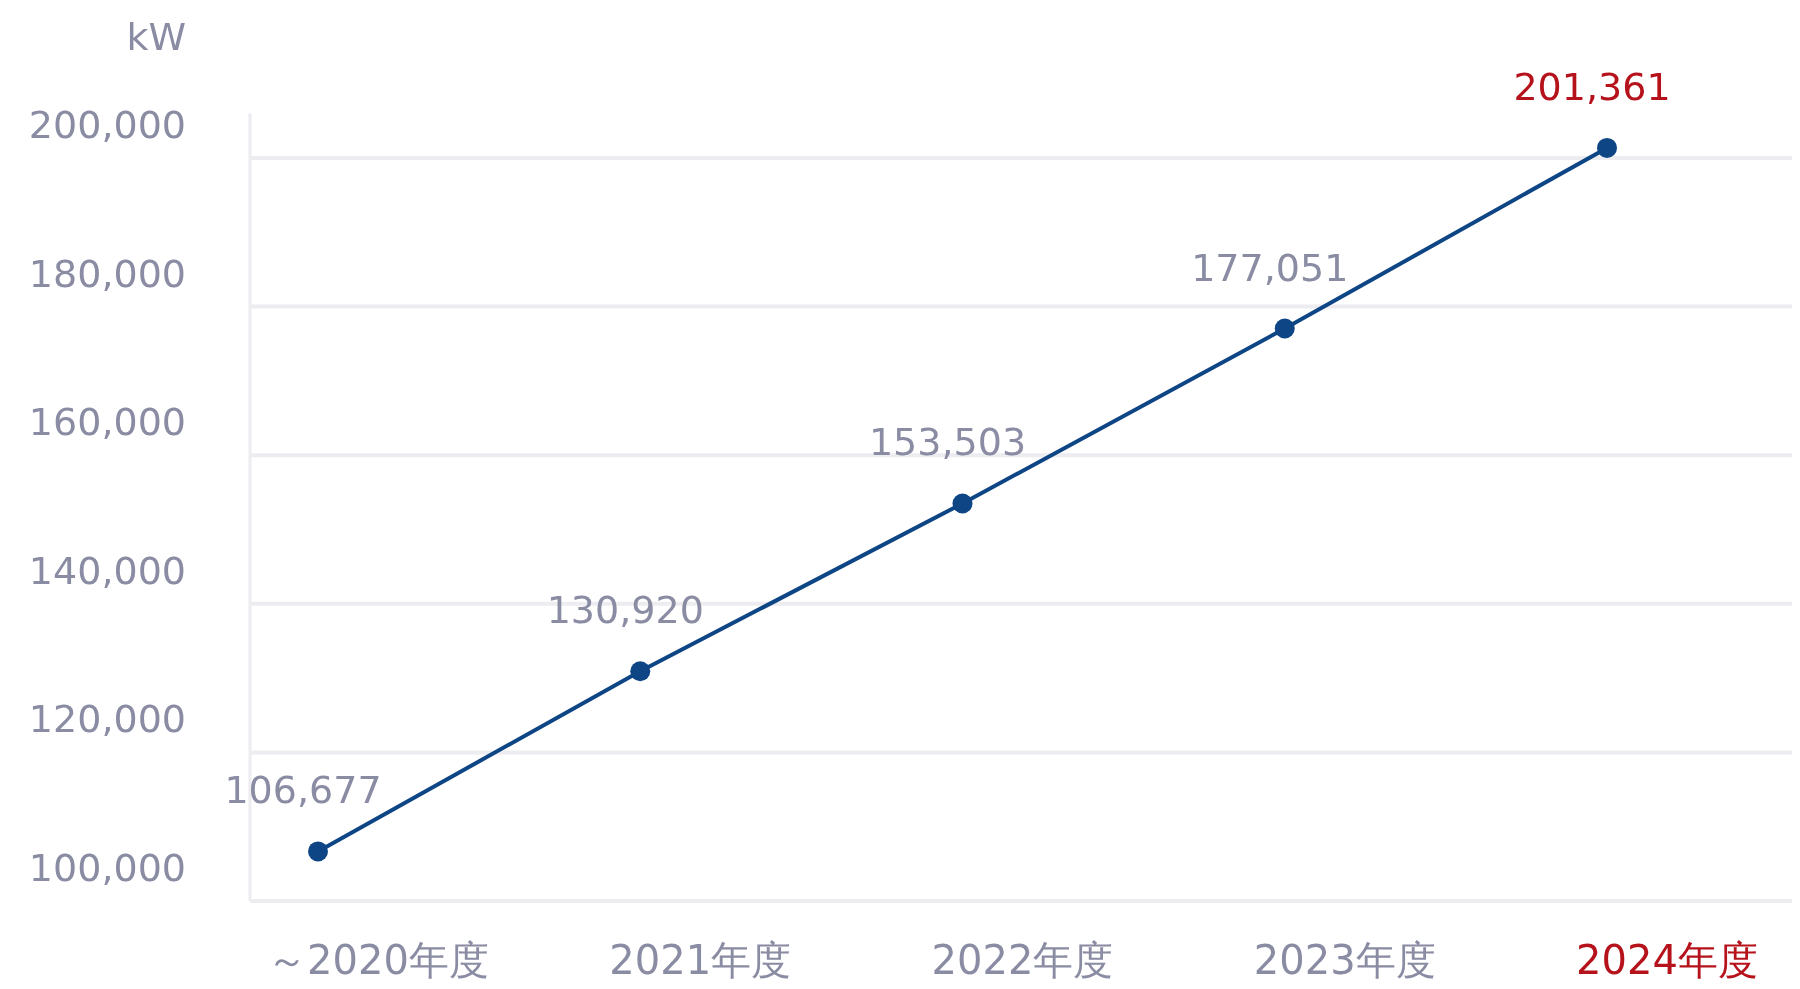 The height and width of the screenshot is (989, 1800). Describe the element at coordinates (625, 610) in the screenshot. I see `data-label: 130,920` at that location.